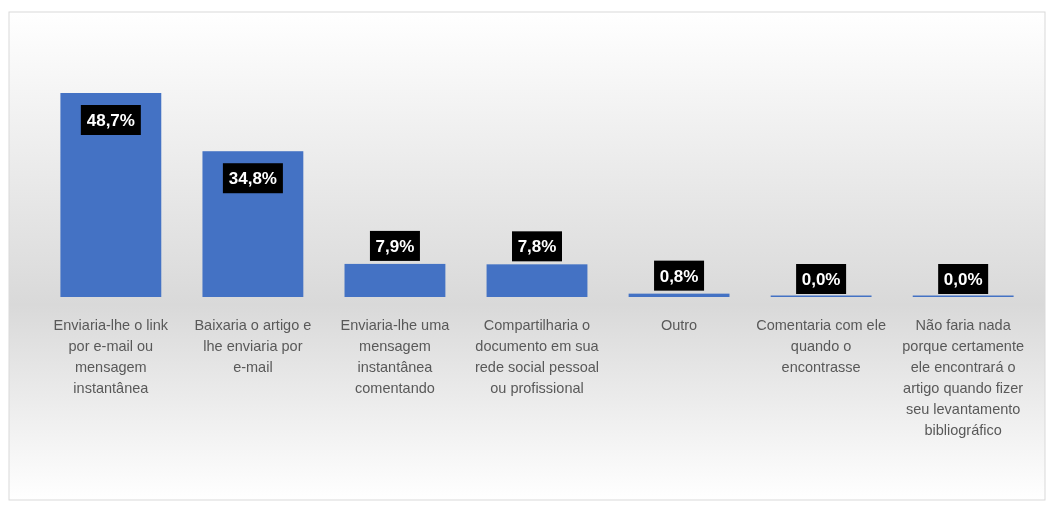  I want to click on data-label: 0,8%, so click(679, 276).